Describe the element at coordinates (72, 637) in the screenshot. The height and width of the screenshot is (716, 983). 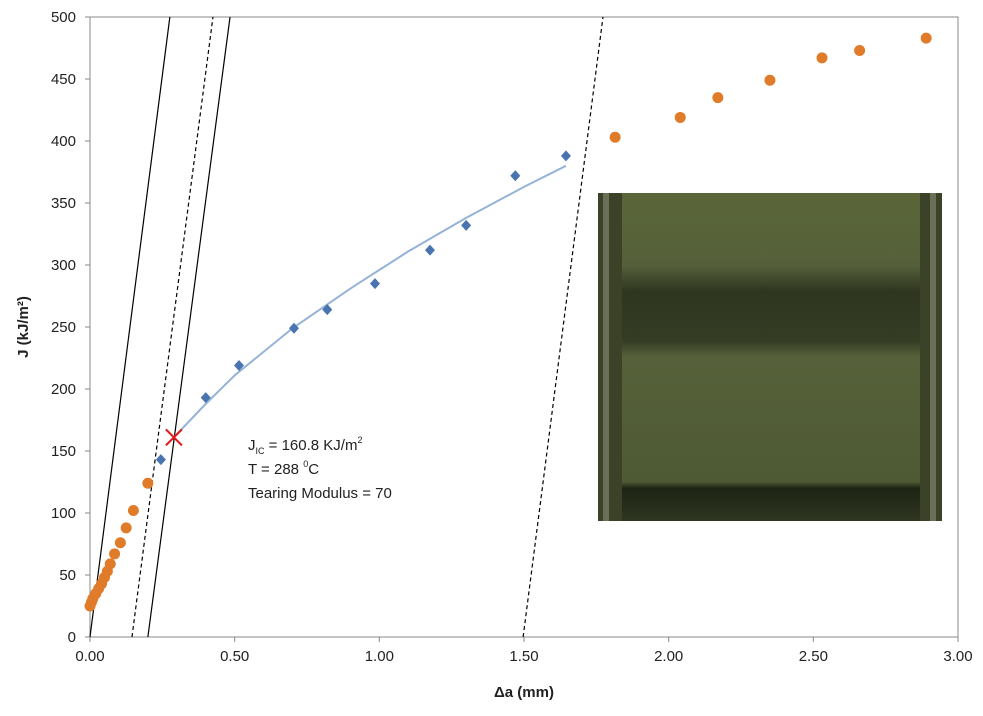
I see `y-tick-label: 0` at that location.